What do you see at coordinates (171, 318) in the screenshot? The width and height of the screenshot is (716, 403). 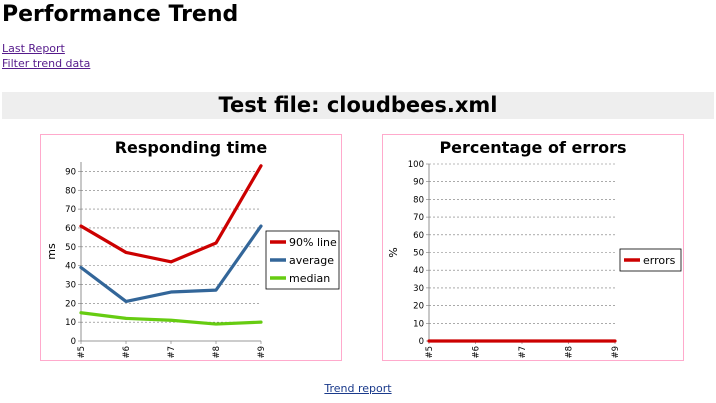 I see `series-line-median` at bounding box center [171, 318].